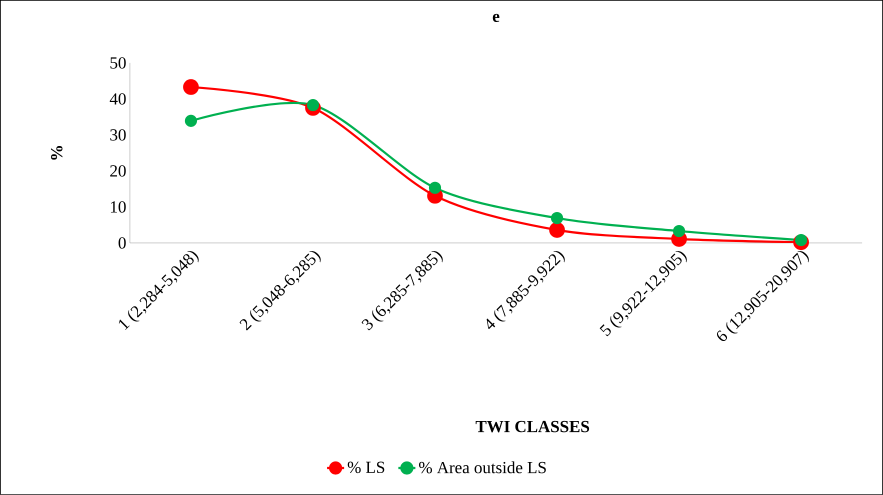 The height and width of the screenshot is (495, 883). Describe the element at coordinates (122, 243) in the screenshot. I see `y-tick-label: 0` at that location.